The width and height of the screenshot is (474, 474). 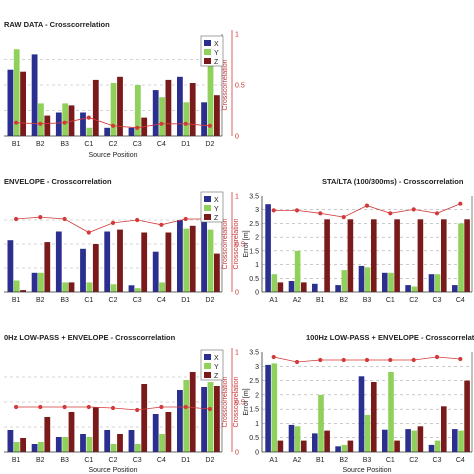 What do you see at coordinates (40, 300) in the screenshot?
I see `x-tick-label: B2` at bounding box center [40, 300].